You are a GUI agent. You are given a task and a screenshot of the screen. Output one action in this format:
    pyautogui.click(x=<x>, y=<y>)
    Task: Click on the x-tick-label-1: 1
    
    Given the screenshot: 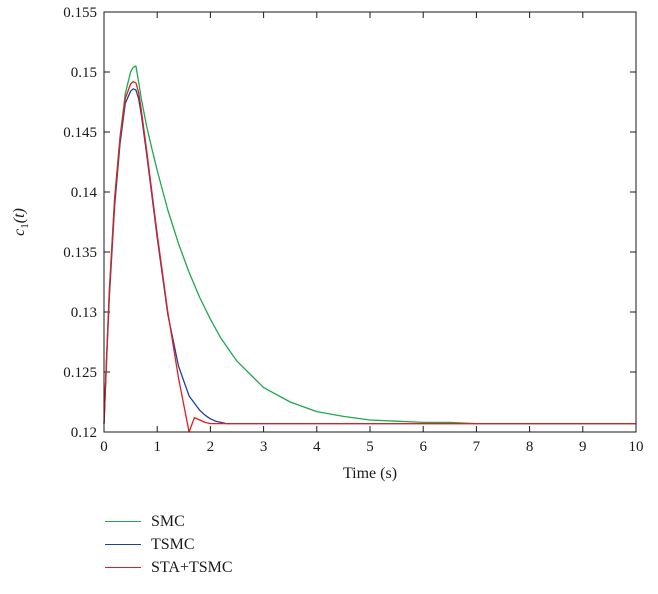 What is the action you would take?
    pyautogui.click(x=157, y=447)
    